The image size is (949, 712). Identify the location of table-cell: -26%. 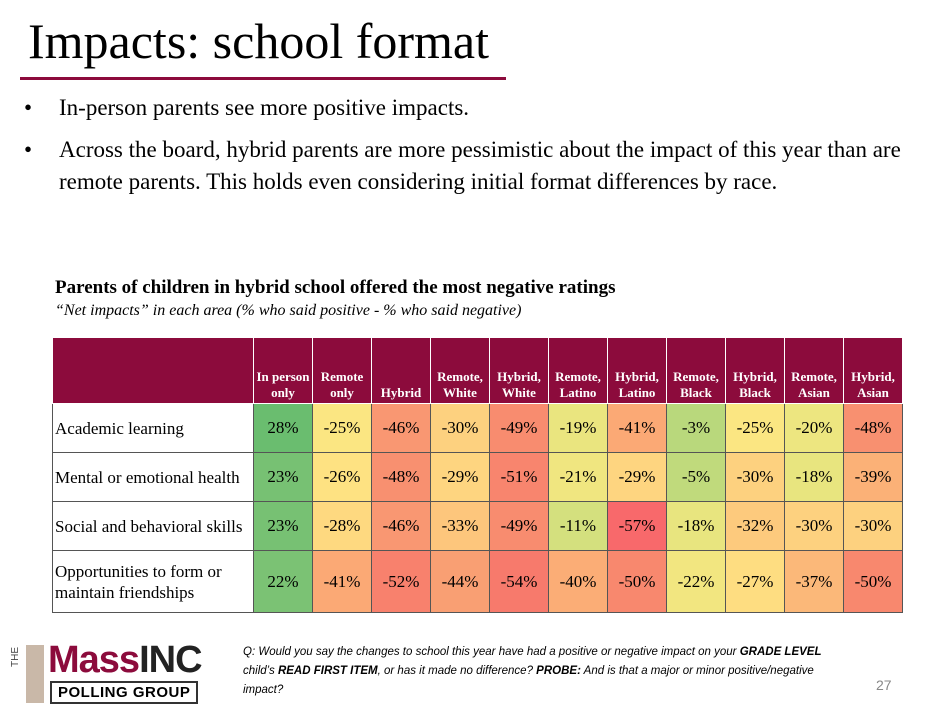
(342, 477).